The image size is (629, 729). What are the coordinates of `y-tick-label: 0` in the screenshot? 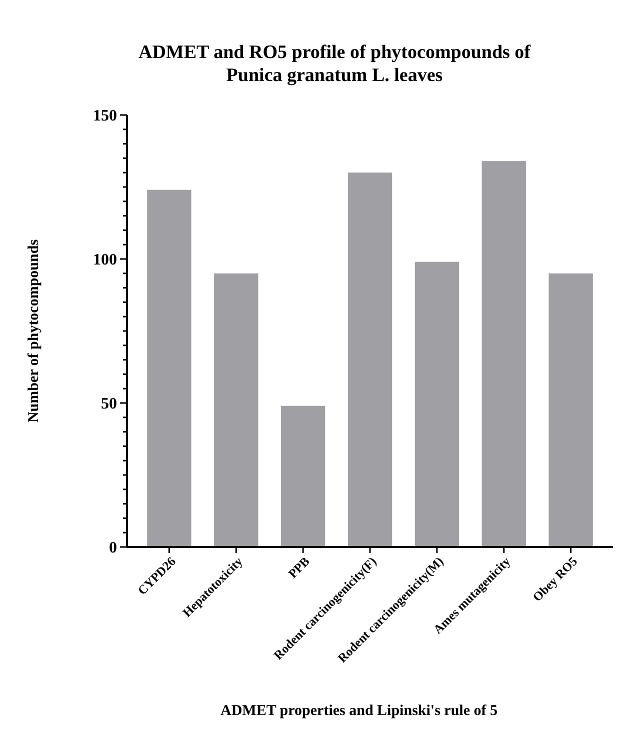 It's located at (113, 548).